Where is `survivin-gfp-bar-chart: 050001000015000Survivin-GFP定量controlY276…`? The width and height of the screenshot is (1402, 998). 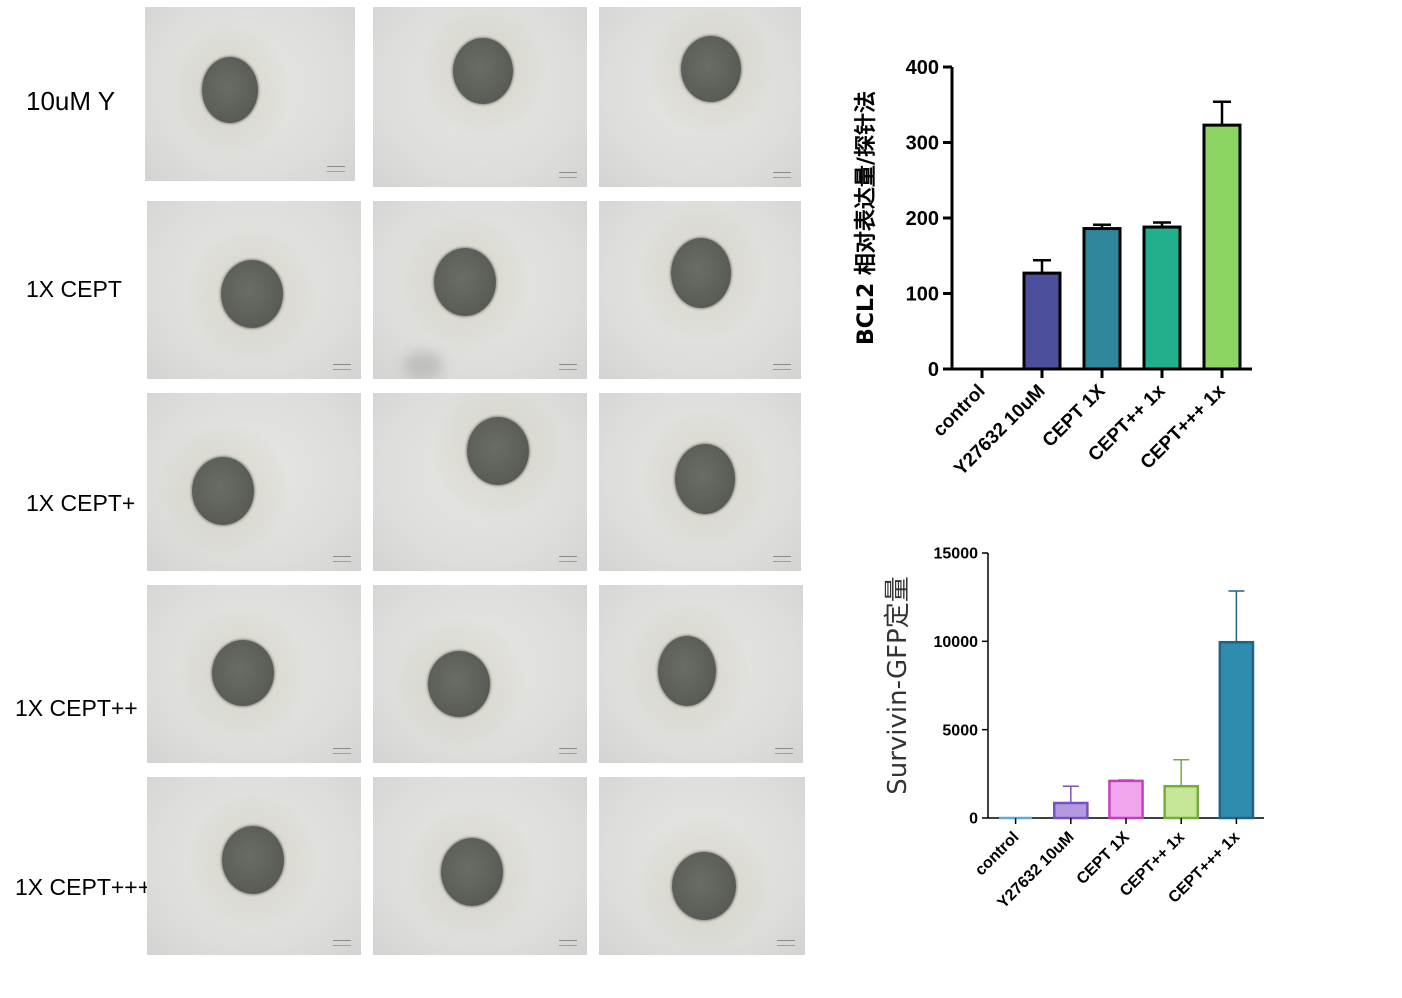 survivin-gfp-bar-chart: 050001000015000Survivin-GFP定量controlY276… is located at coordinates (1073, 729).